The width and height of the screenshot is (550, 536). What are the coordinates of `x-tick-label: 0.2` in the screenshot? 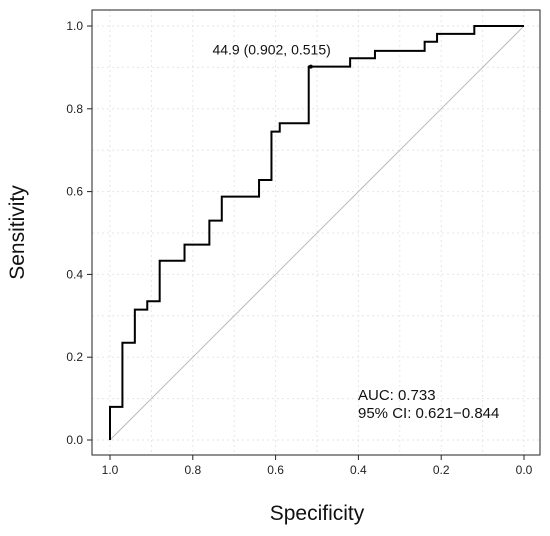 It's located at (441, 470).